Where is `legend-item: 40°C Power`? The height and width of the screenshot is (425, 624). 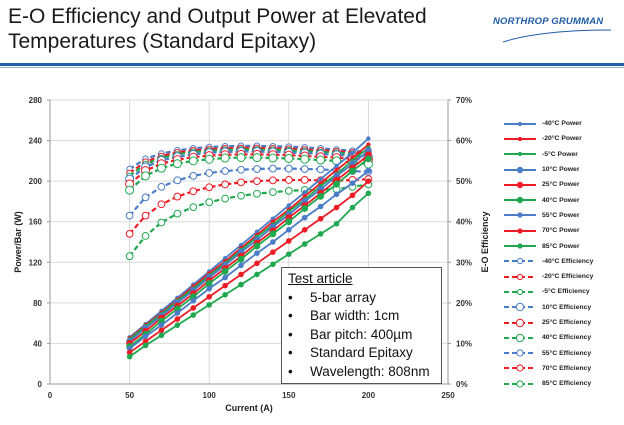 legend-item: 40°C Power is located at coordinates (562, 199).